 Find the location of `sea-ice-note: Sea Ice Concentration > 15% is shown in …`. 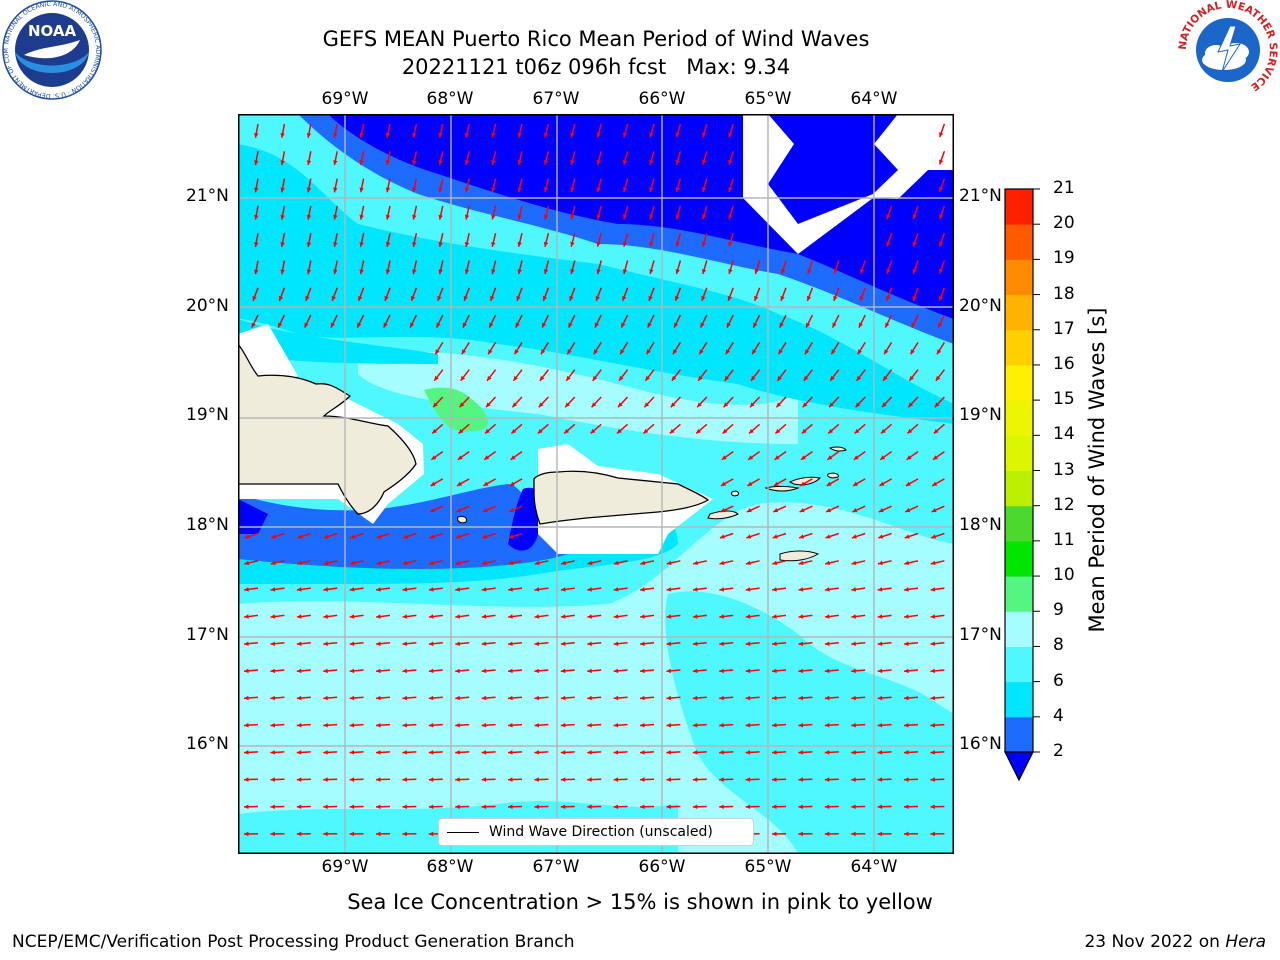

sea-ice-note: Sea Ice Concentration > 15% is shown in … is located at coordinates (640, 902).